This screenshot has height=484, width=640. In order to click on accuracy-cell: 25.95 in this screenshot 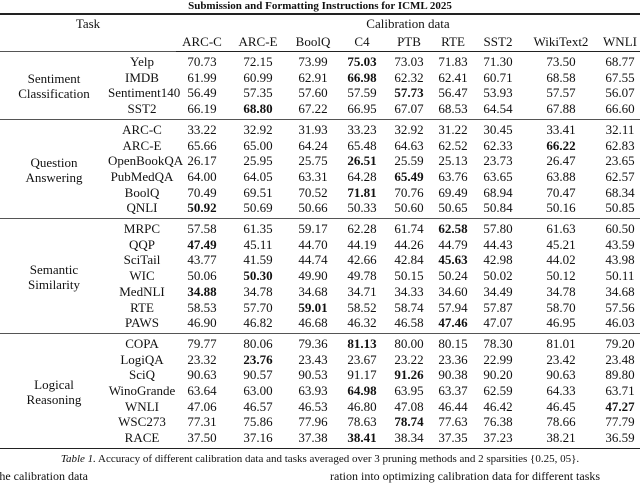, I will do `click(258, 161)`.